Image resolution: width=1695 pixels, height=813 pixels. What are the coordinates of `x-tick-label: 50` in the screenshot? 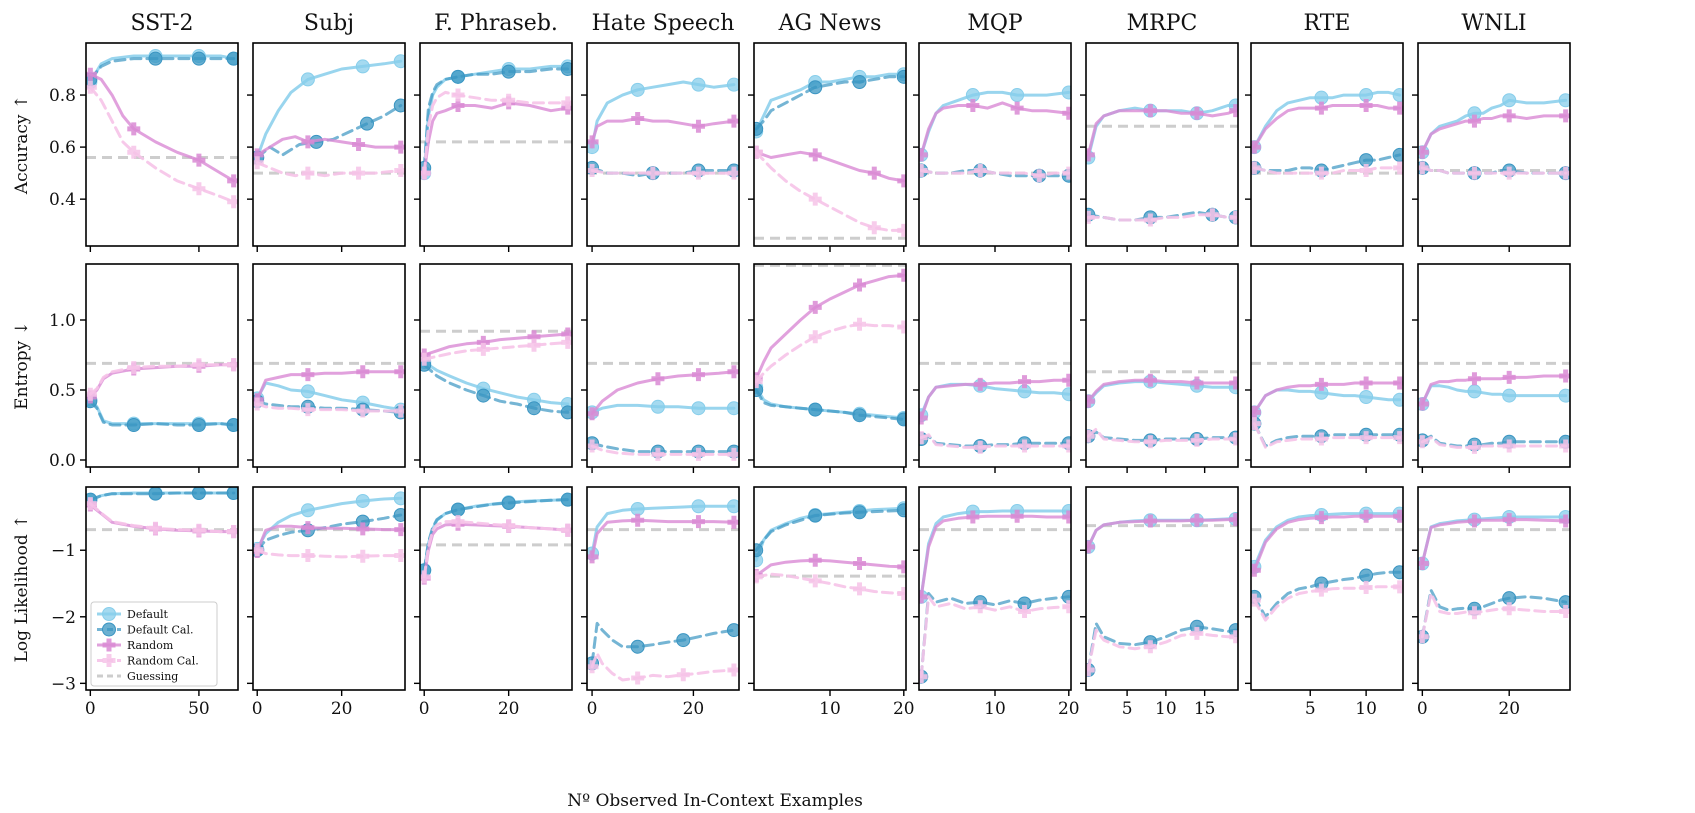 It's located at (199, 709).